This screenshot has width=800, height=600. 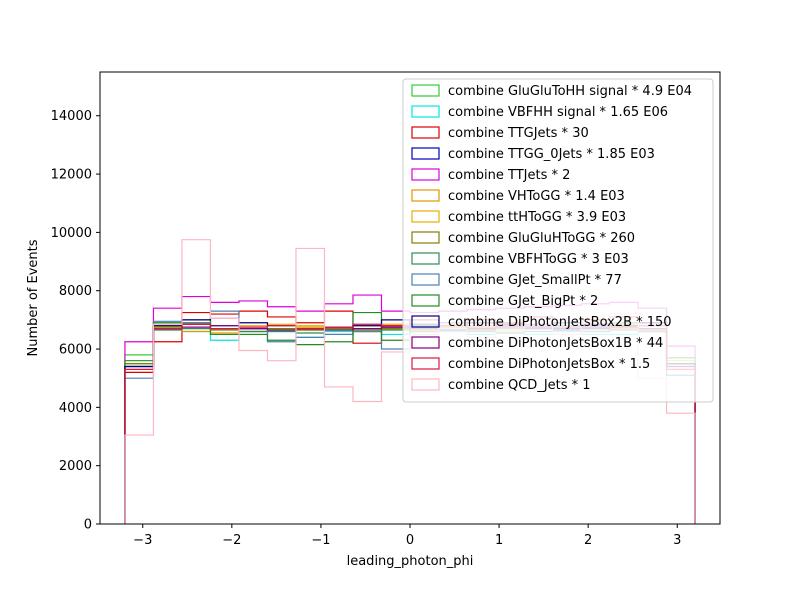 I want to click on y-tick-label: 0, so click(x=88, y=525).